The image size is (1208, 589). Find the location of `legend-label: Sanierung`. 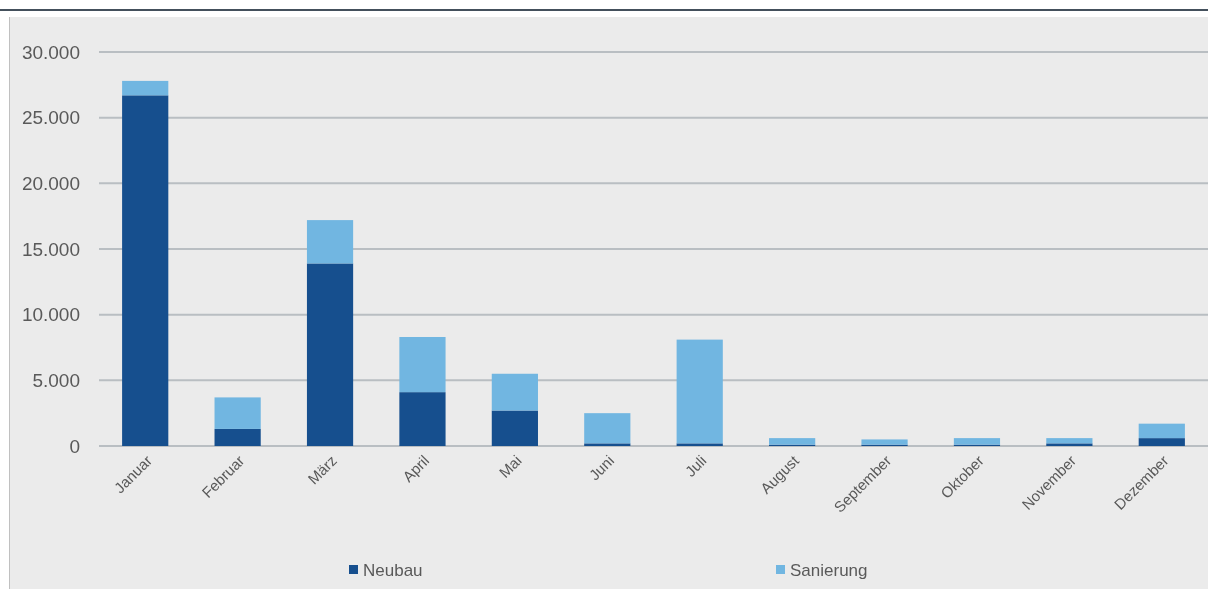

legend-label: Sanierung is located at coordinates (829, 570).